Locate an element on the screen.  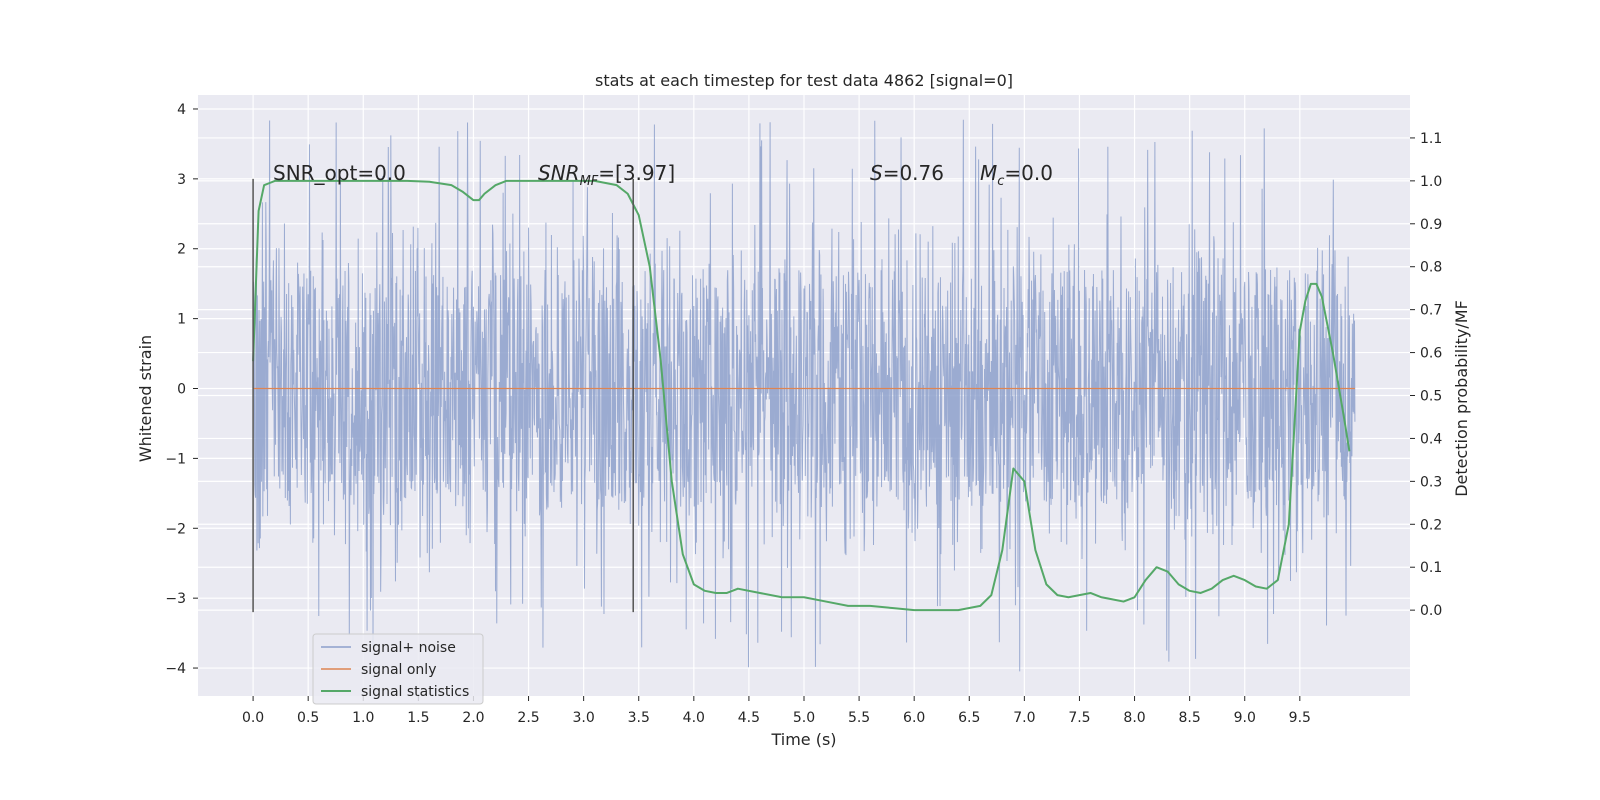
x-tick-label: 9.0 is located at coordinates (1245, 718).